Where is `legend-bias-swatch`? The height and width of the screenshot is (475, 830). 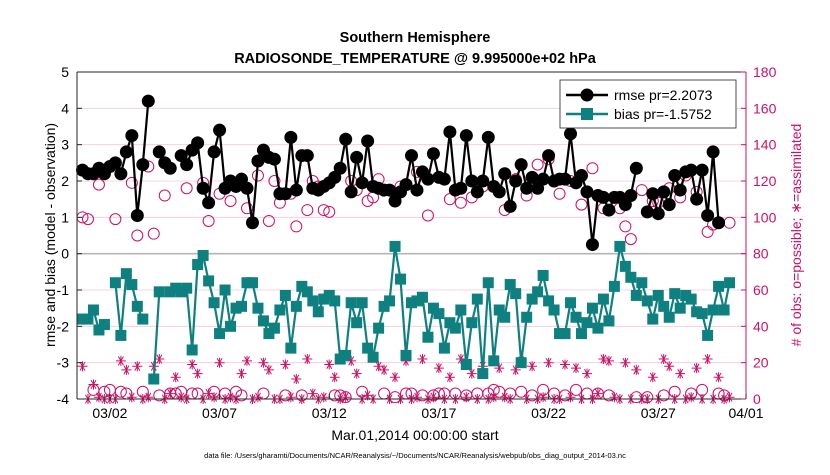
legend-bias-swatch is located at coordinates (587, 114).